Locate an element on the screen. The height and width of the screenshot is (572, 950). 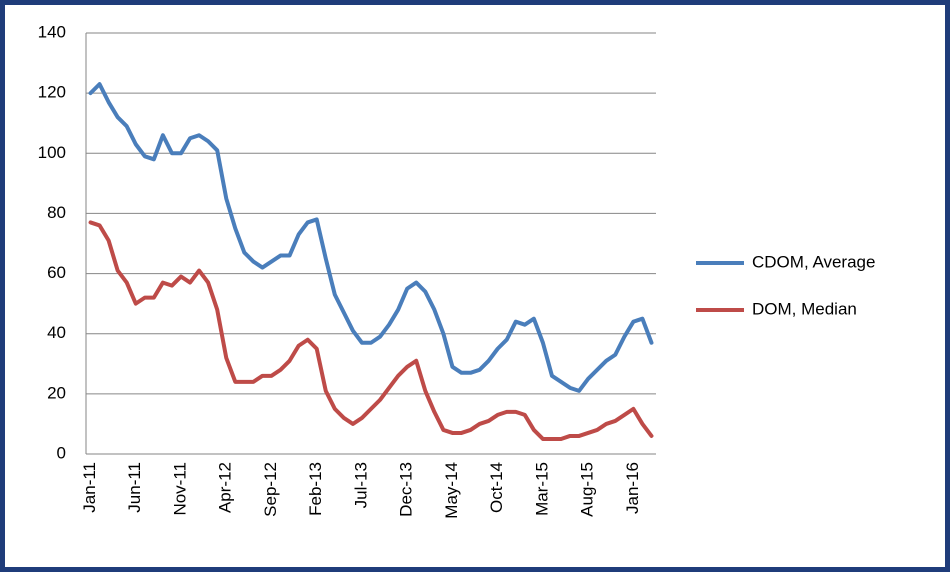
x-tick-label: Oct-14 is located at coordinates (496, 487).